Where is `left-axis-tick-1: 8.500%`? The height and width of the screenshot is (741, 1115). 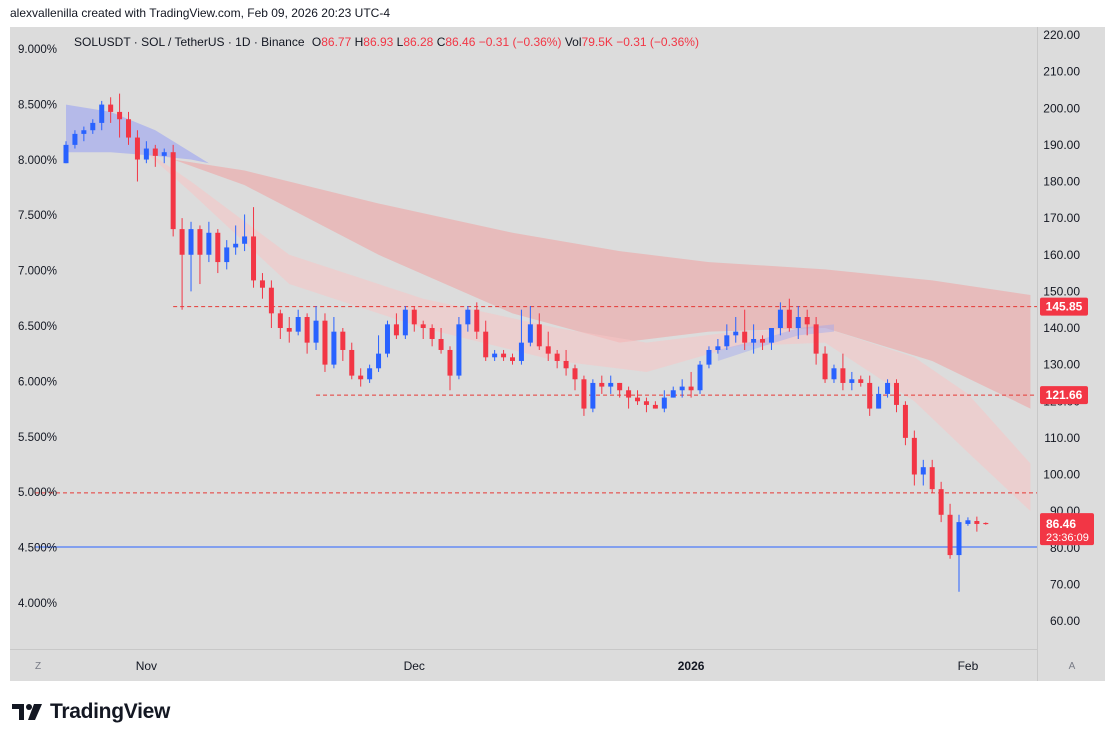 left-axis-tick-1: 8.500% is located at coordinates (37, 105).